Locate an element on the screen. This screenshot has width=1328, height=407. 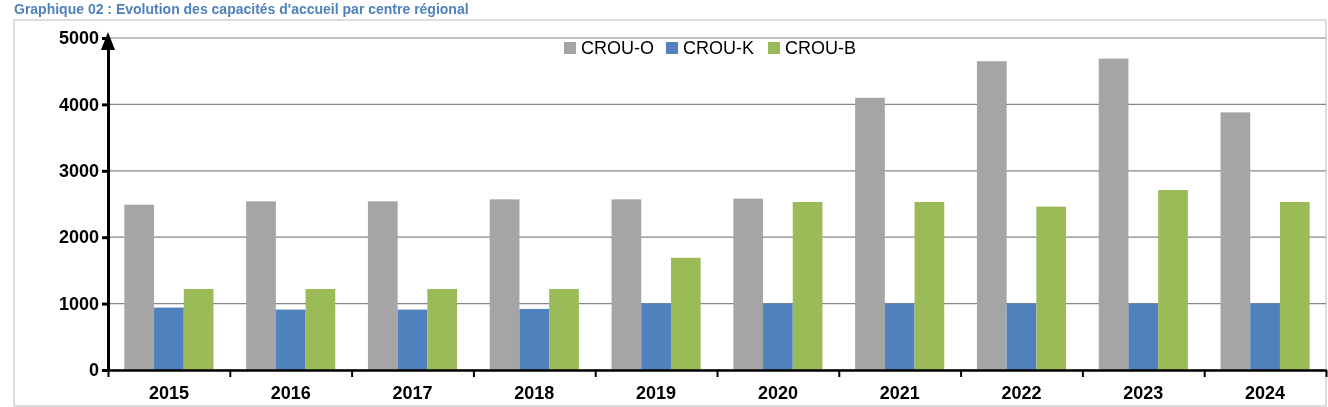
x-tick-label: 2016 is located at coordinates (290, 393).